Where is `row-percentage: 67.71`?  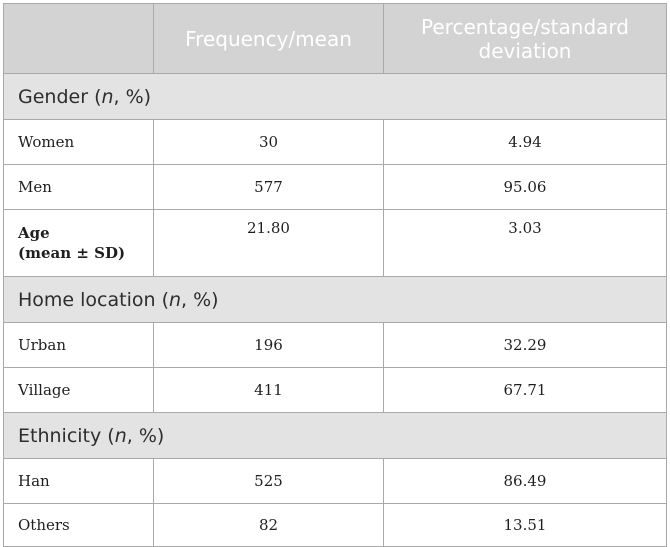 row-percentage: 67.71 is located at coordinates (525, 390).